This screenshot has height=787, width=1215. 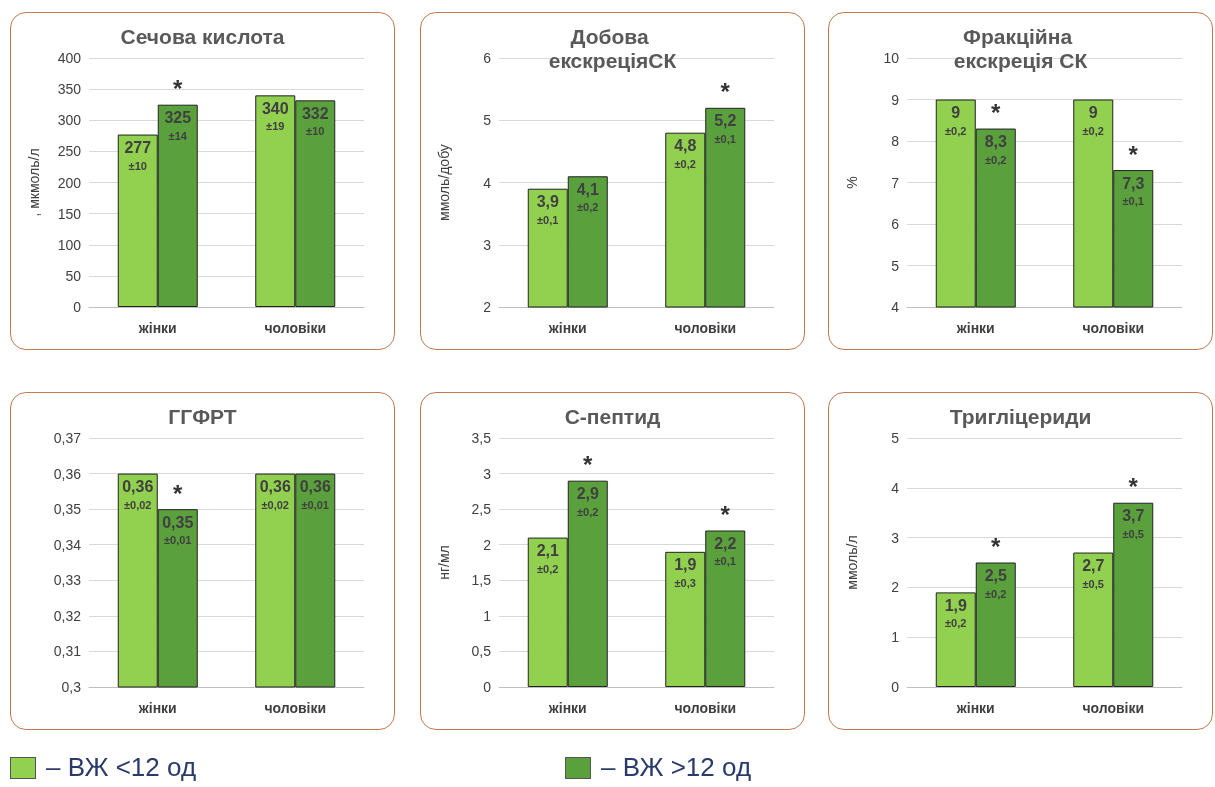 What do you see at coordinates (995, 149) in the screenshot?
I see `data-label: 8,3 ±0,2` at bounding box center [995, 149].